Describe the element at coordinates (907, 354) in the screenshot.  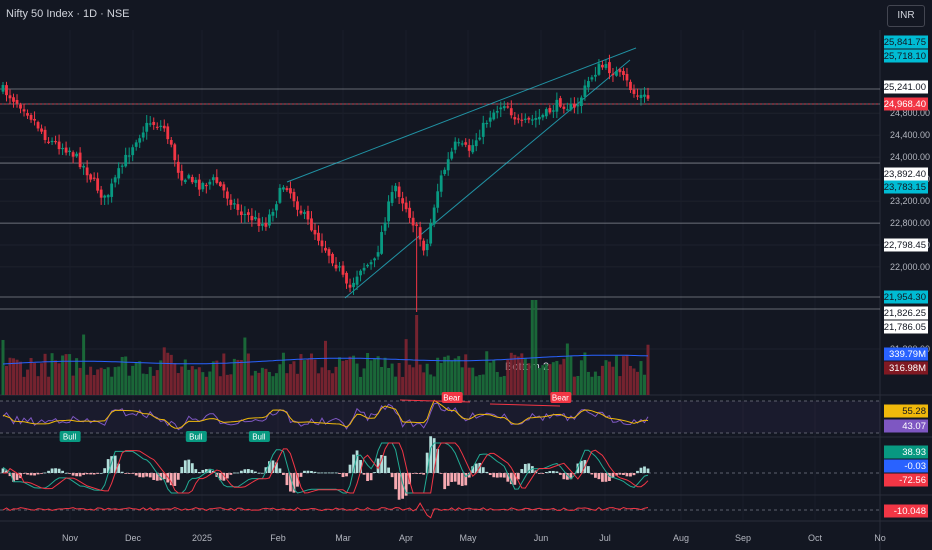
I see `volume-tag-text: 339.79M` at that location.